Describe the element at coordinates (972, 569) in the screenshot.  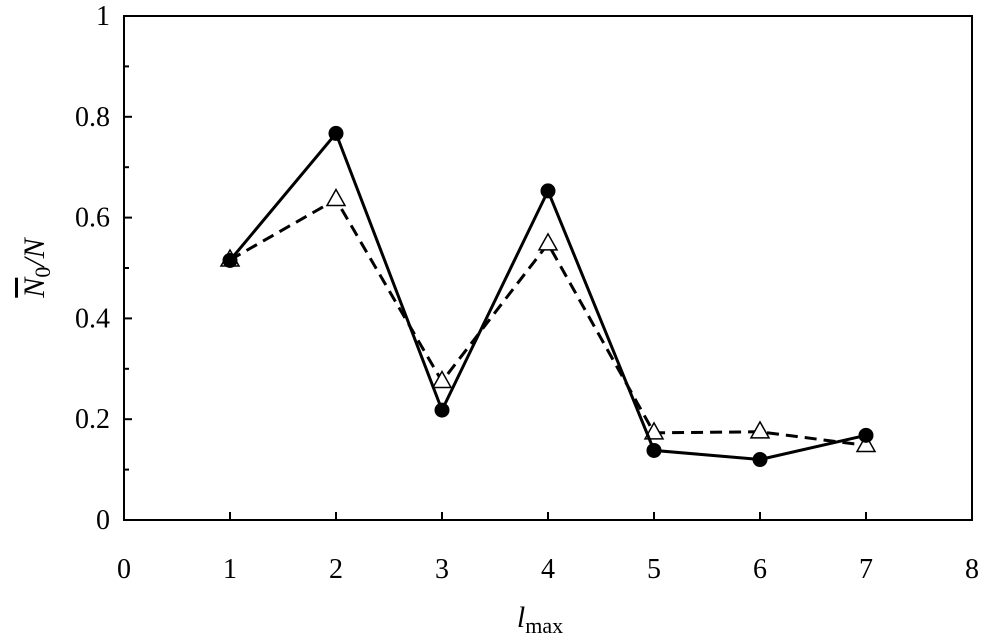
I see `x-tick-label: 8` at that location.